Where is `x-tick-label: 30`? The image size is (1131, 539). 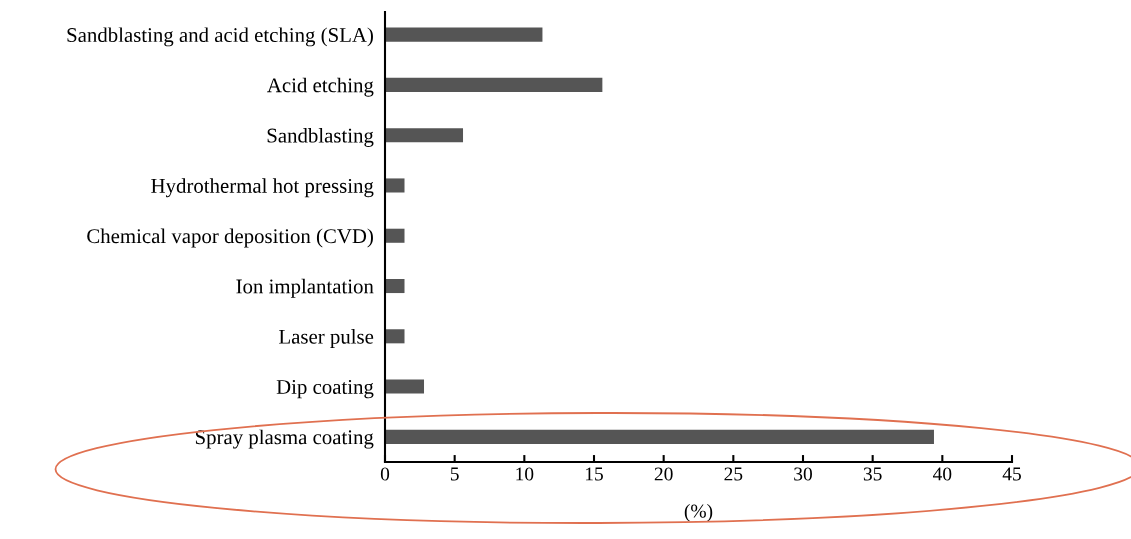
x-tick-label: 30 is located at coordinates (803, 474).